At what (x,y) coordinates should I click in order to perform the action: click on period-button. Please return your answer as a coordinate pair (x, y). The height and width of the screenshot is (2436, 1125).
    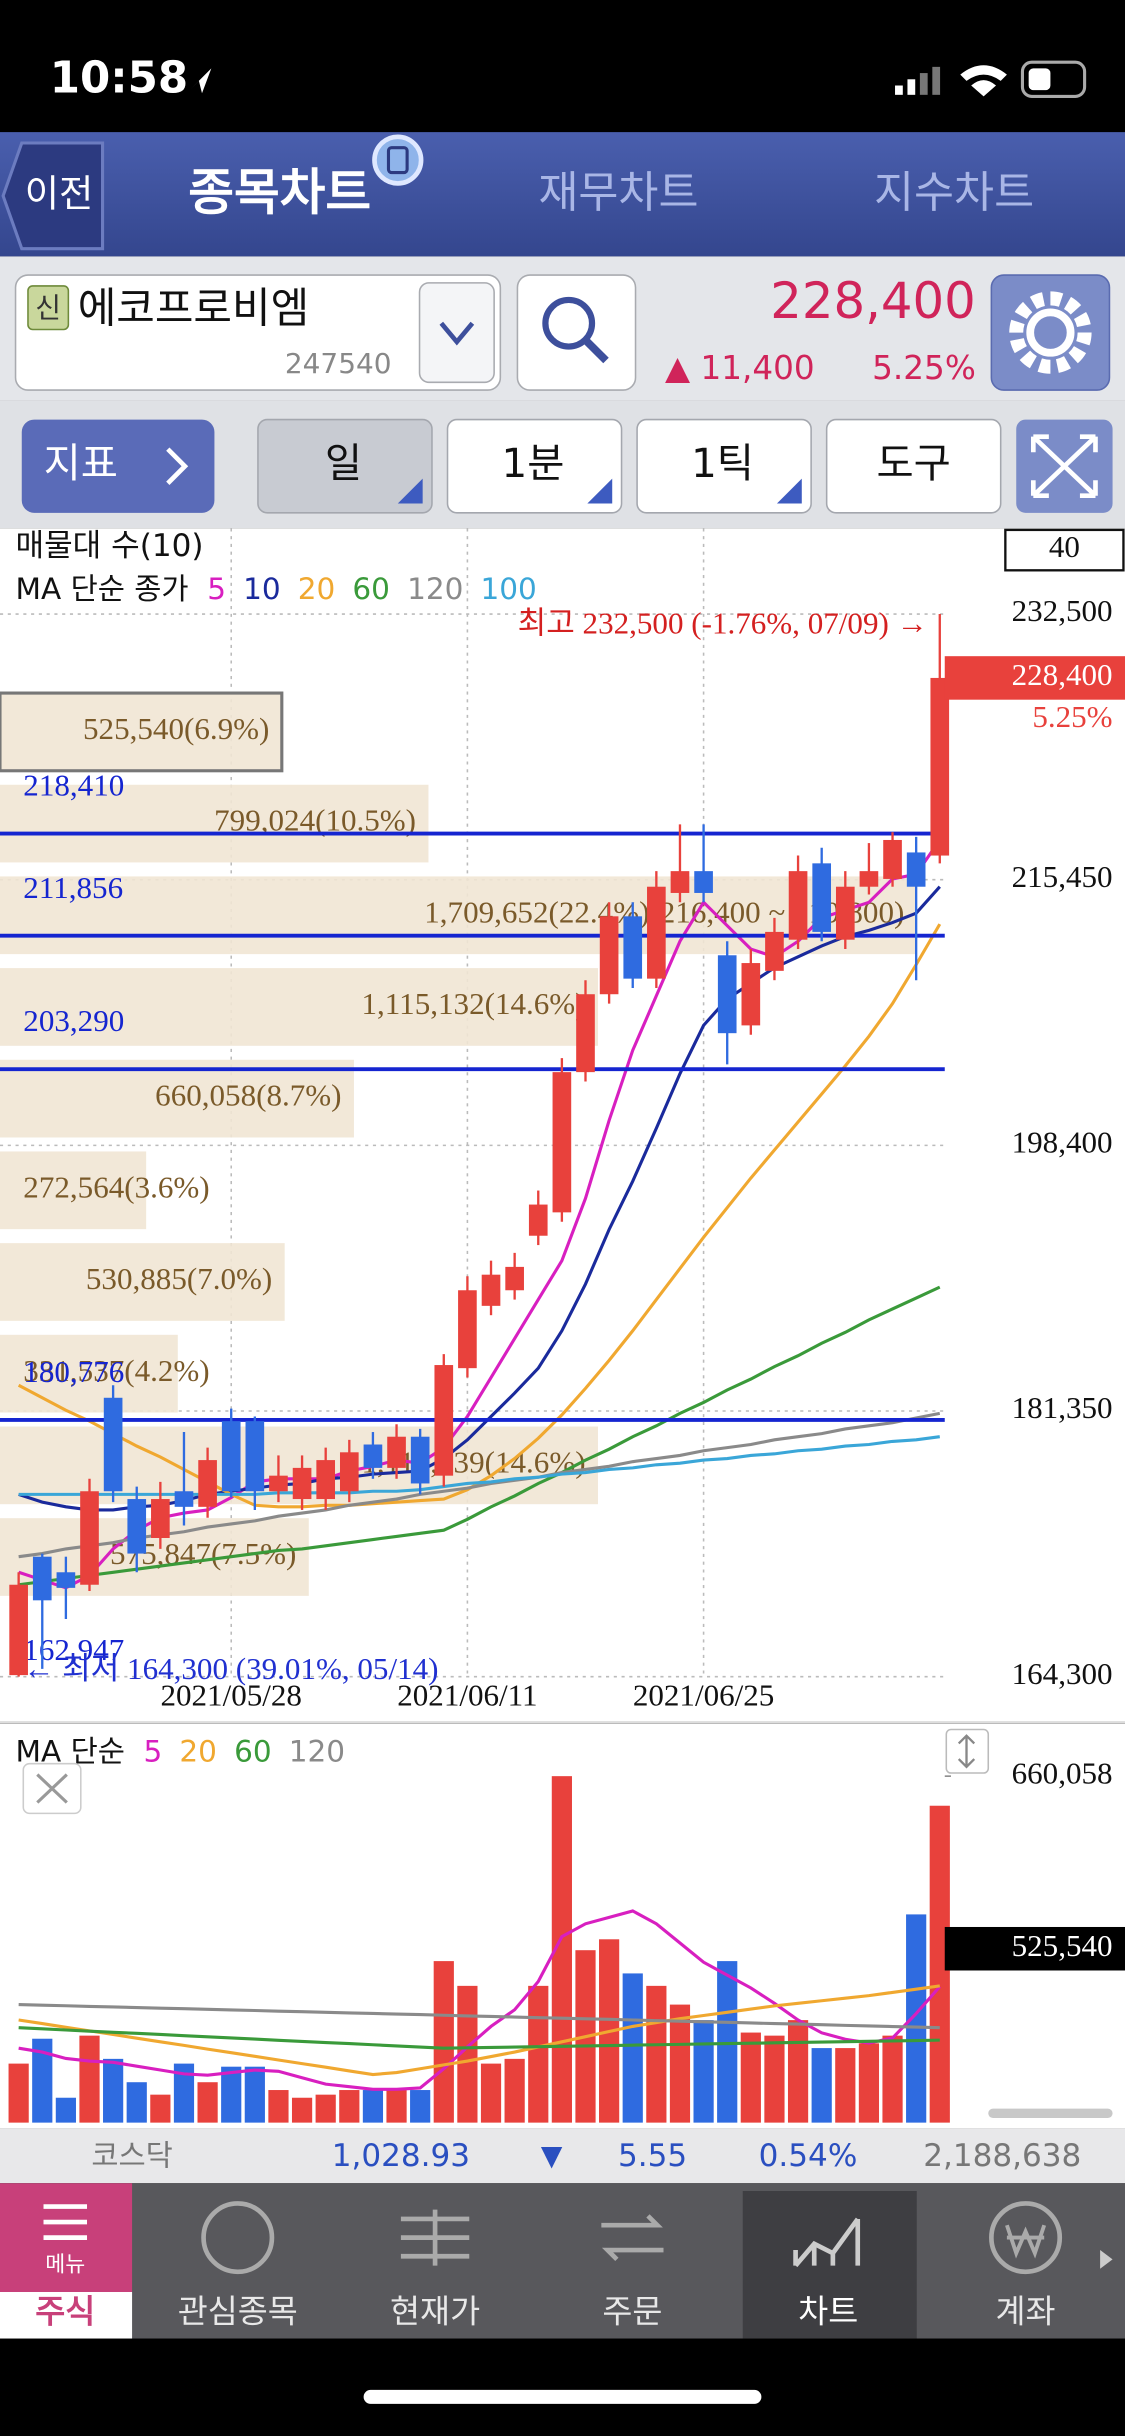
    Looking at the image, I should click on (345, 466).